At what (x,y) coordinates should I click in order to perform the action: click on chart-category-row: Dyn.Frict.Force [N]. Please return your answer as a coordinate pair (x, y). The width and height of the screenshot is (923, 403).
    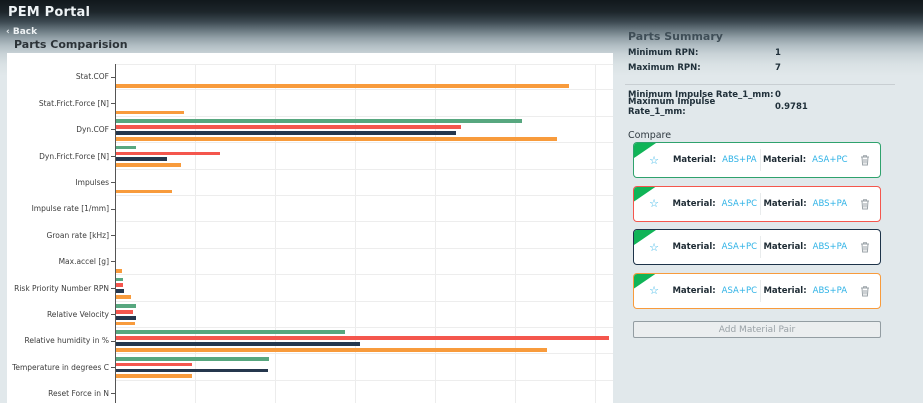
    Looking at the image, I should click on (310, 156).